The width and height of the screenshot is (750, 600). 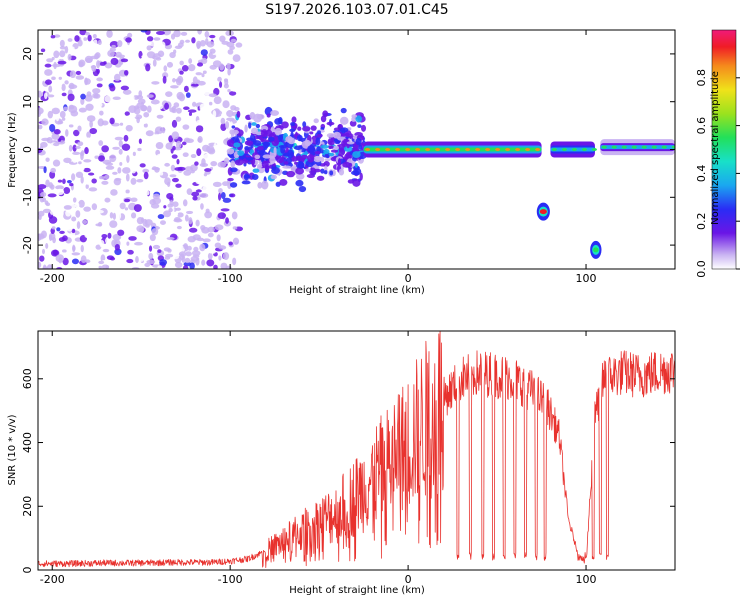 I want to click on x-tick-label: -100, so click(x=230, y=278).